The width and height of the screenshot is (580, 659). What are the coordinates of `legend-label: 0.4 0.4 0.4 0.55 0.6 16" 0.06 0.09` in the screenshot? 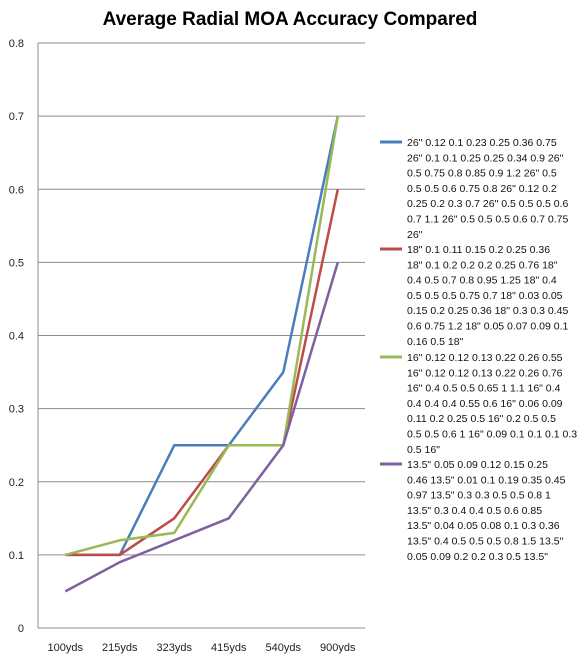 It's located at (485, 404).